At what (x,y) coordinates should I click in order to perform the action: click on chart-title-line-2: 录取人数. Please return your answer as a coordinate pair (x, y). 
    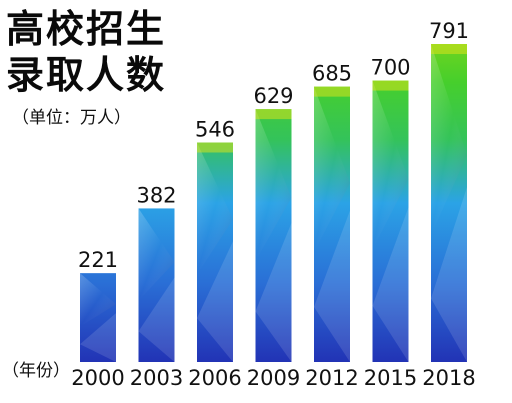
    Looking at the image, I should click on (86, 75).